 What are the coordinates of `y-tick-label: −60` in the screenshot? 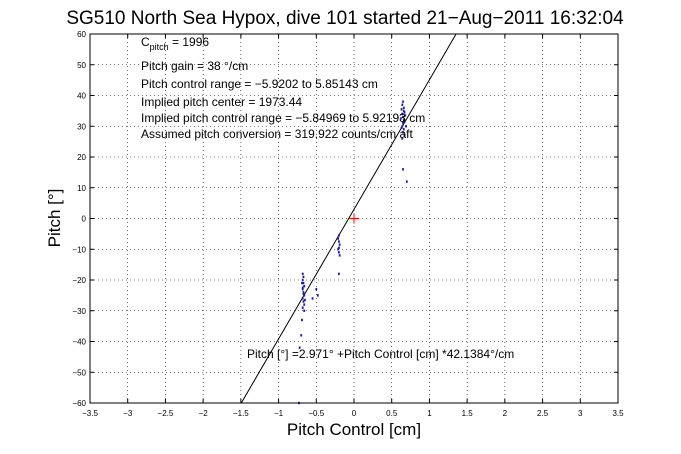 It's located at (79, 403).